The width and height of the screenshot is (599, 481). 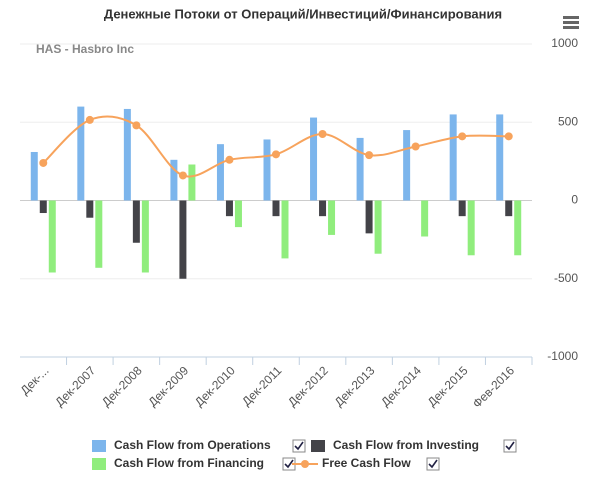 I want to click on legend-label: Cash Flow from Financing, so click(x=189, y=463).